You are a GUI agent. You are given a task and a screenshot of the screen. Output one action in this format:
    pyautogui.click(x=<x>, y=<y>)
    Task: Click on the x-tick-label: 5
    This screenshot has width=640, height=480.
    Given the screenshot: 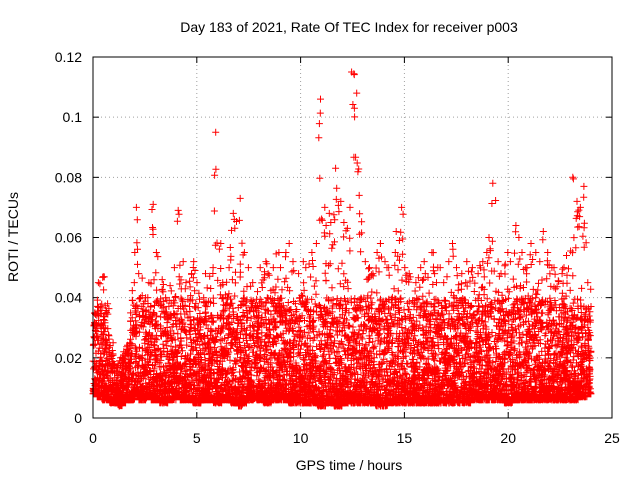 What is the action you would take?
    pyautogui.click(x=197, y=438)
    